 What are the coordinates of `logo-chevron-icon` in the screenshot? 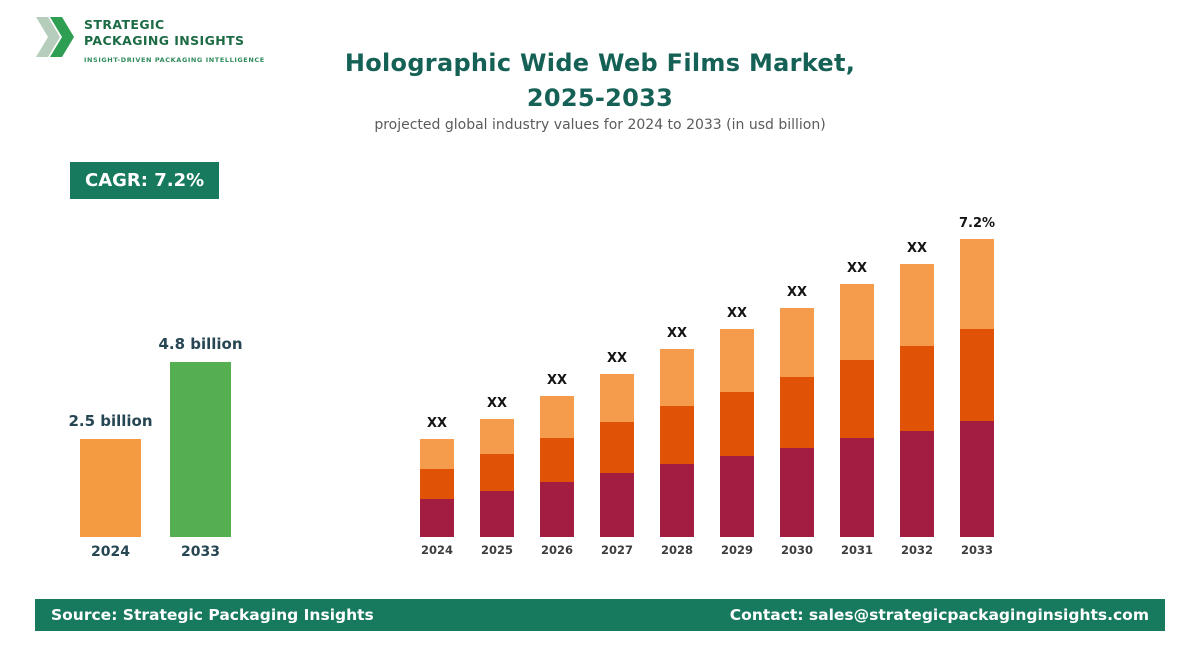 It's located at (55, 37).